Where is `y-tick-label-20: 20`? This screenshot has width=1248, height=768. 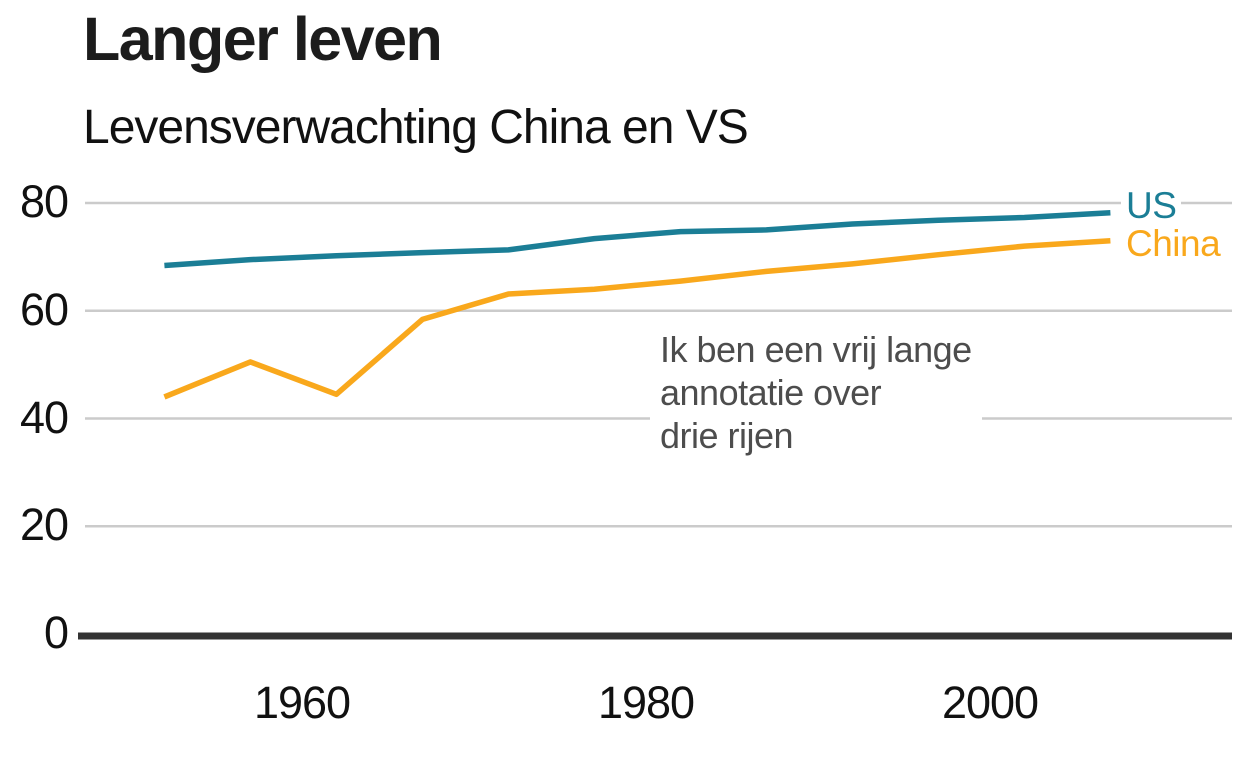
y-tick-label-20: 20 is located at coordinates (44, 525).